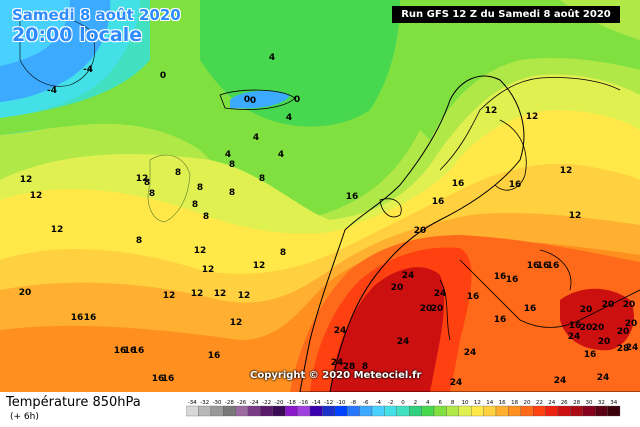 The height and width of the screenshot is (427, 640). What do you see at coordinates (428, 403) in the screenshot?
I see `legend-tick-label: 4` at bounding box center [428, 403].